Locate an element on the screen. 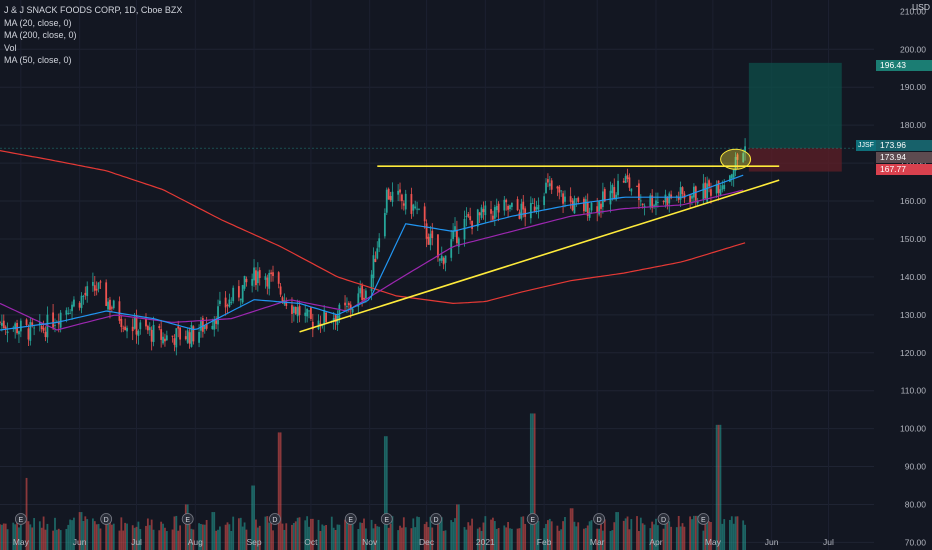 This screenshot has width=932, height=550. marker-circle is located at coordinates (703, 519).